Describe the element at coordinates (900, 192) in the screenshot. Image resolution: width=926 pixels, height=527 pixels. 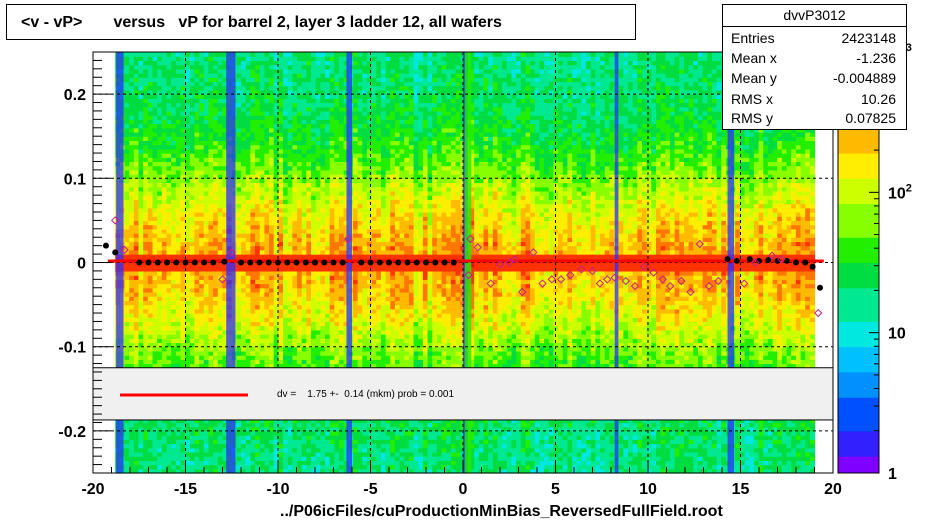
I see `palette-tick-label: 102` at that location.